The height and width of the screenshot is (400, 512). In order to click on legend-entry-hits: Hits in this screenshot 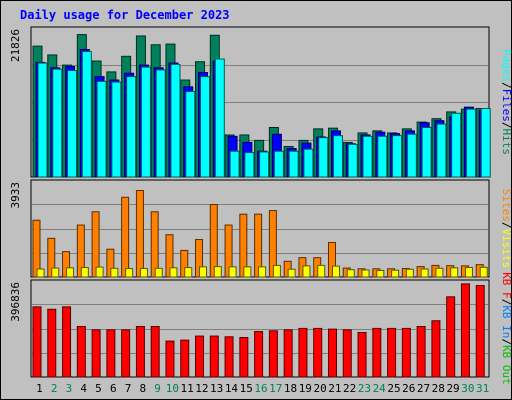, I will do `click(506, 142)`.